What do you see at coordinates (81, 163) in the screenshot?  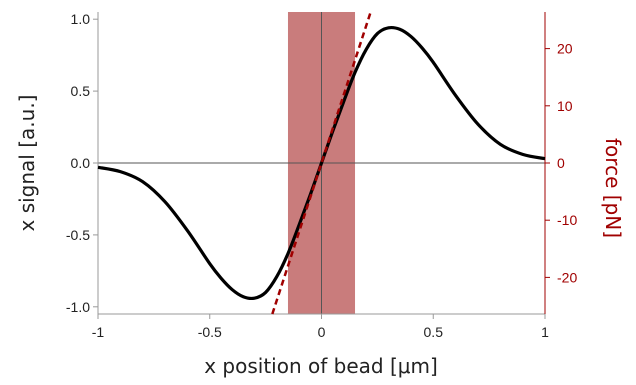 I see `y-tick-label: 0.0` at bounding box center [81, 163].